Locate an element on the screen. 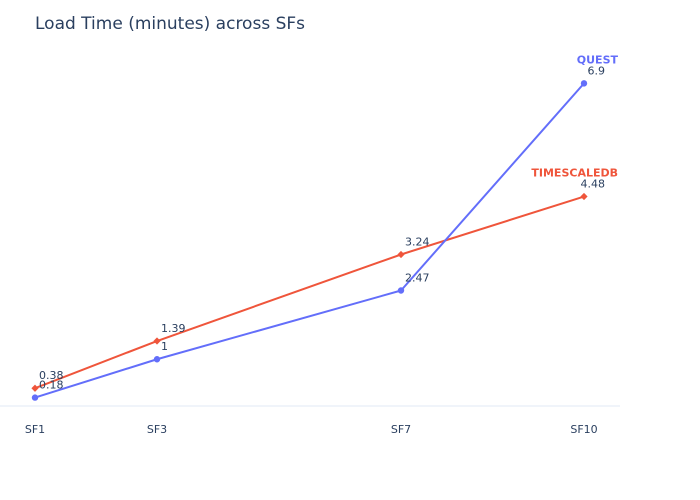  x-tick-label: SF3 is located at coordinates (157, 429).